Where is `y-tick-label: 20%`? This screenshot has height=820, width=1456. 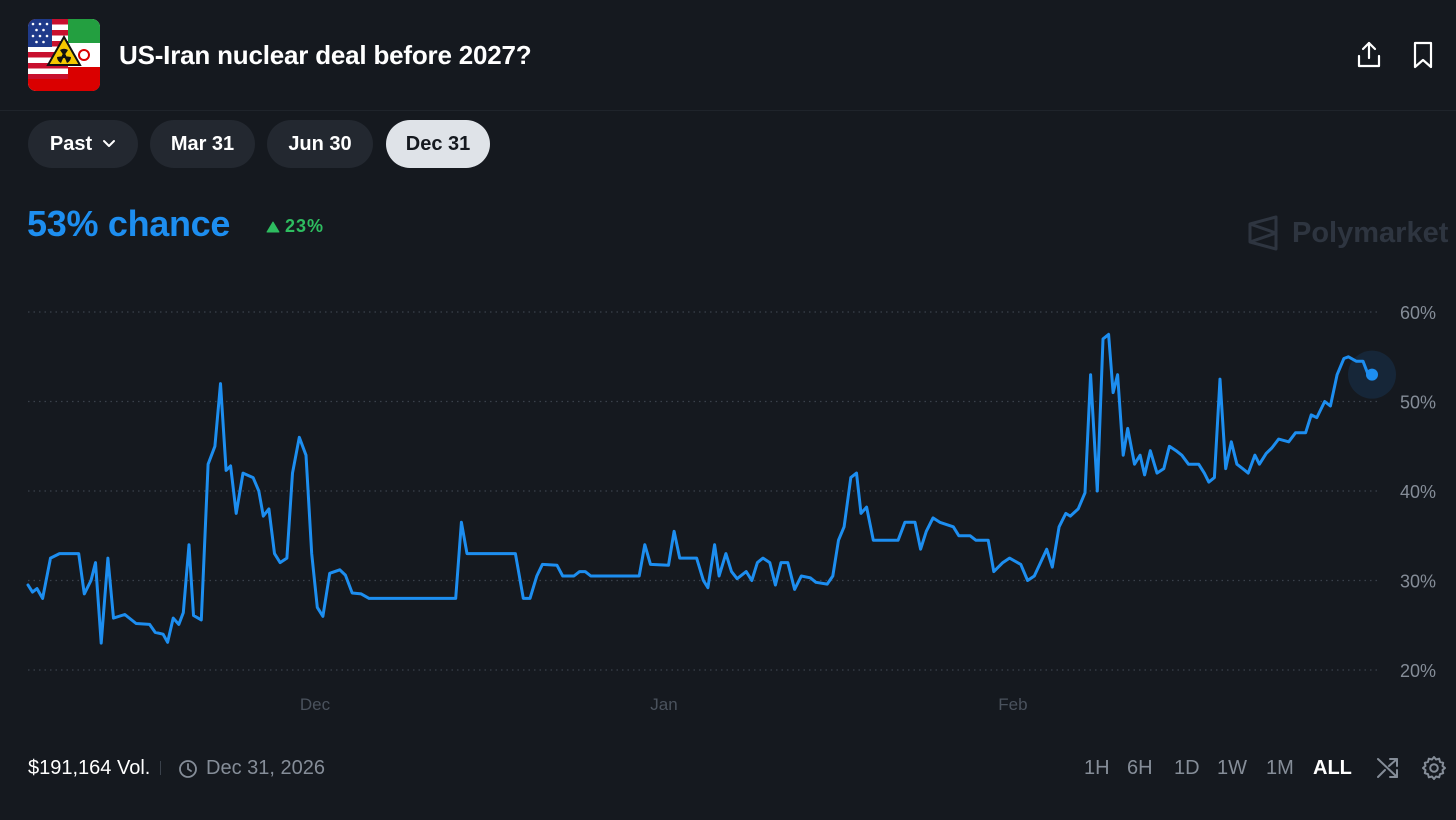
y-tick-label: 20% is located at coordinates (1418, 671).